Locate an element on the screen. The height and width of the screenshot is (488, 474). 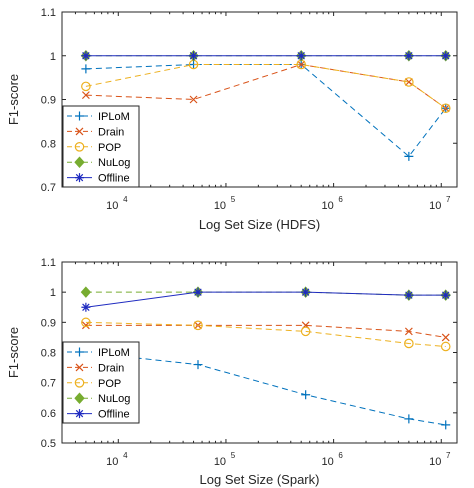
series-drain is located at coordinates (265, 331).